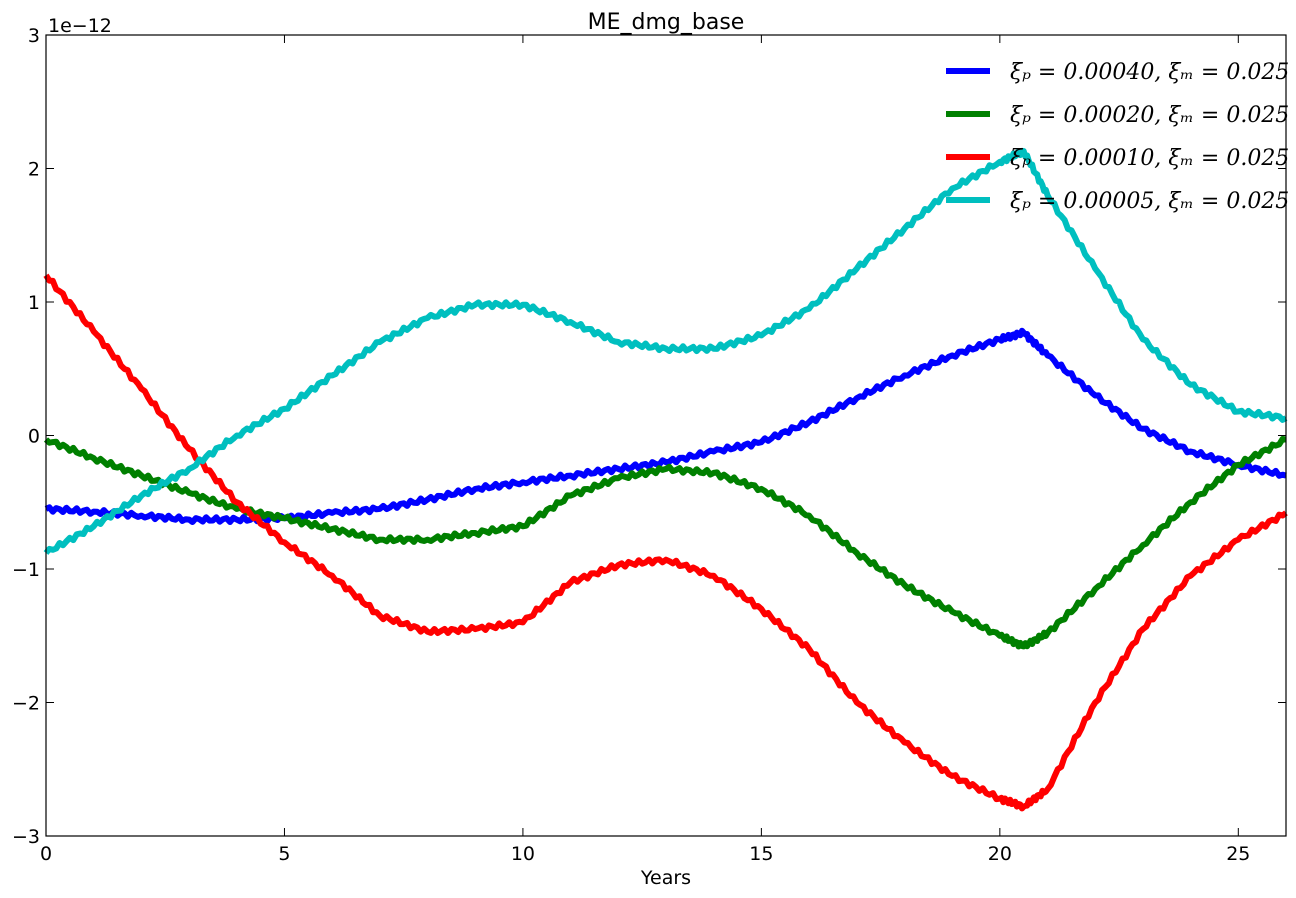  I want to click on y-tick-label: 3, so click(34, 36).